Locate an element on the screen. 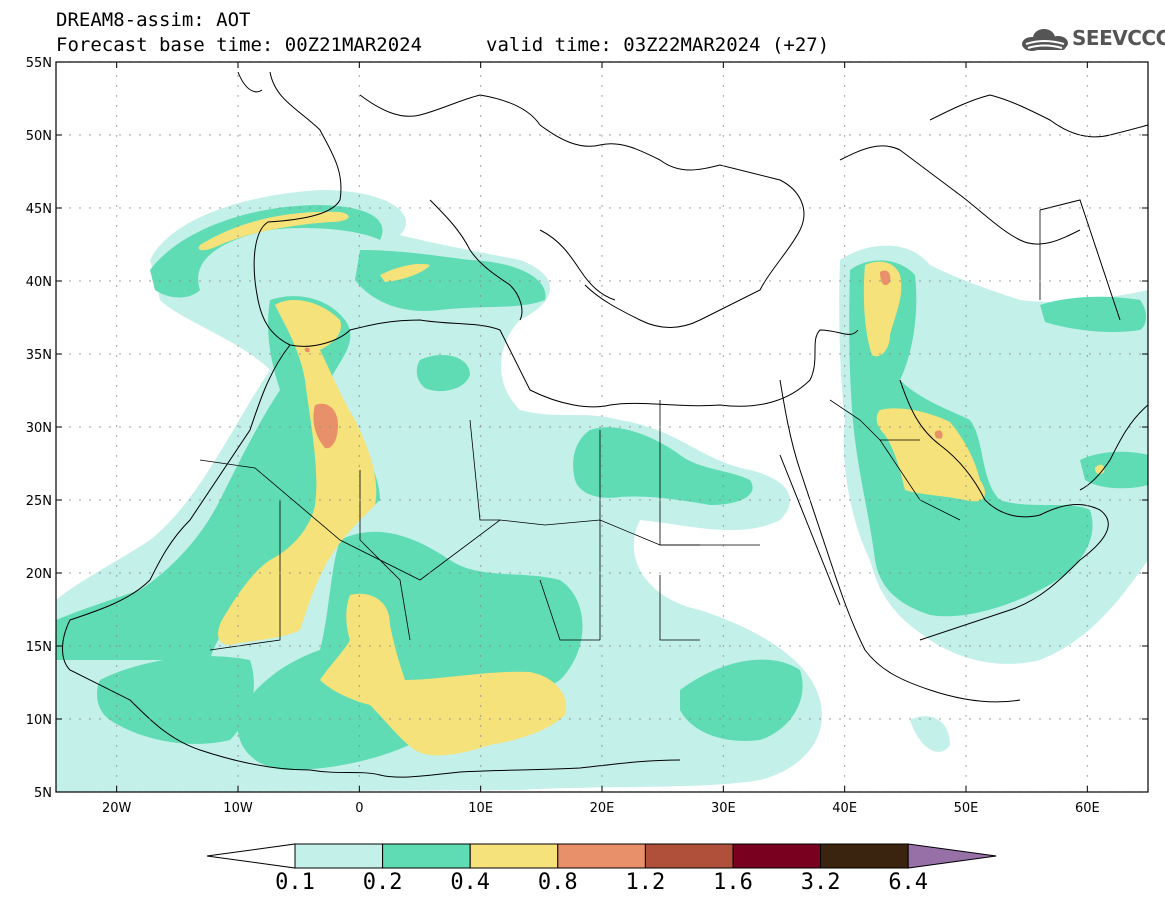 Image resolution: width=1165 pixels, height=905 pixels. title-valid-time: valid time: 03Z22MAR2024 (+27) is located at coordinates (658, 45).